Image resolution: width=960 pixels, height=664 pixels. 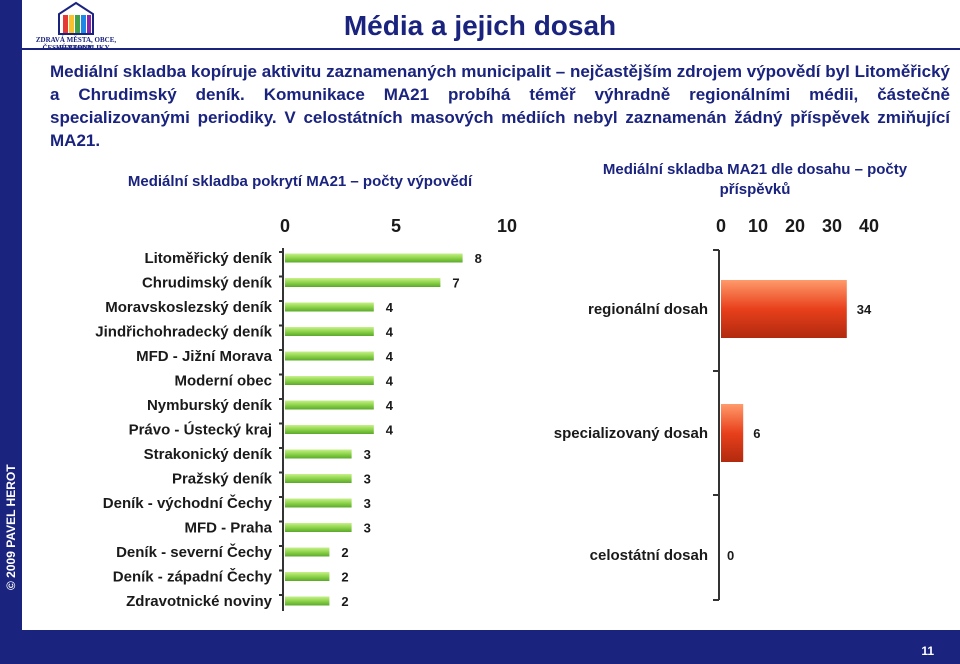 I want to click on chart1-category-label: MFD - Praha, so click(x=228, y=528).